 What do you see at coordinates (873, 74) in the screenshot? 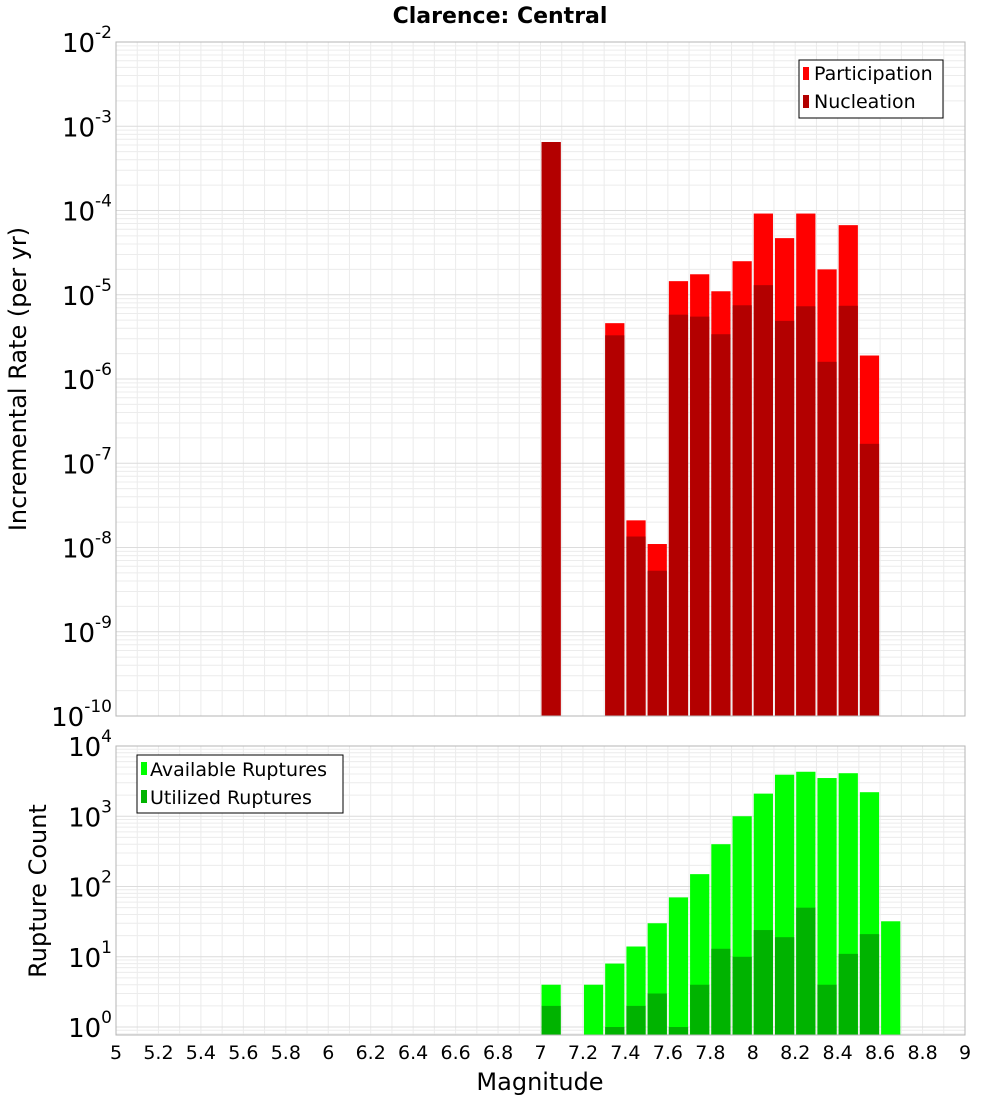
I see `legend-label-participation: Participation` at bounding box center [873, 74].